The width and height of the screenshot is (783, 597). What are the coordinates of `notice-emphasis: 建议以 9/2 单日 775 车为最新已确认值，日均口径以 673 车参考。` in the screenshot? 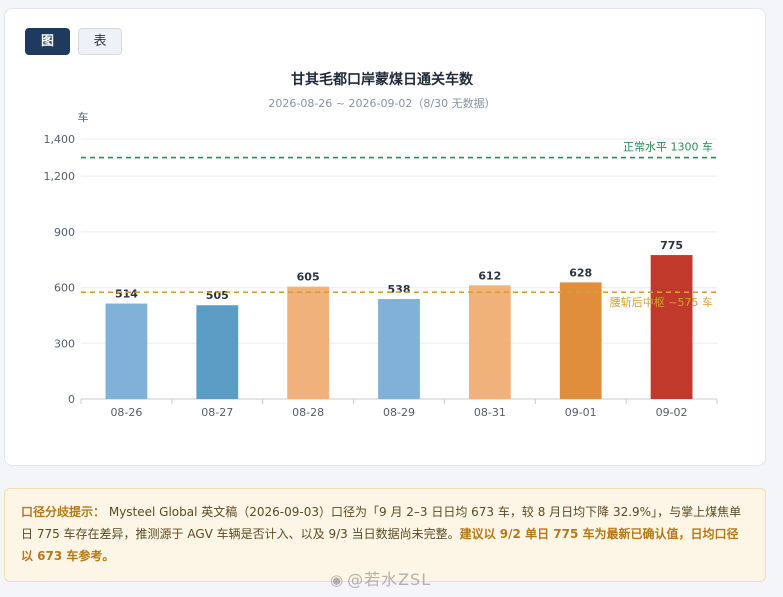 It's located at (380, 545).